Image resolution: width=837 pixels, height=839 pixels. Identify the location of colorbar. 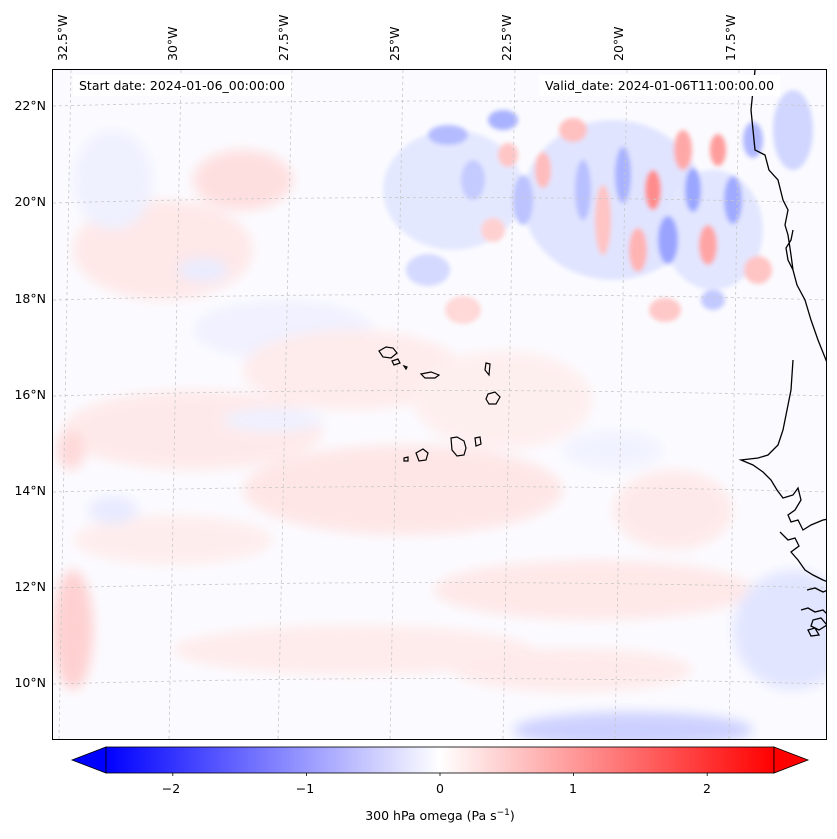
(440, 761).